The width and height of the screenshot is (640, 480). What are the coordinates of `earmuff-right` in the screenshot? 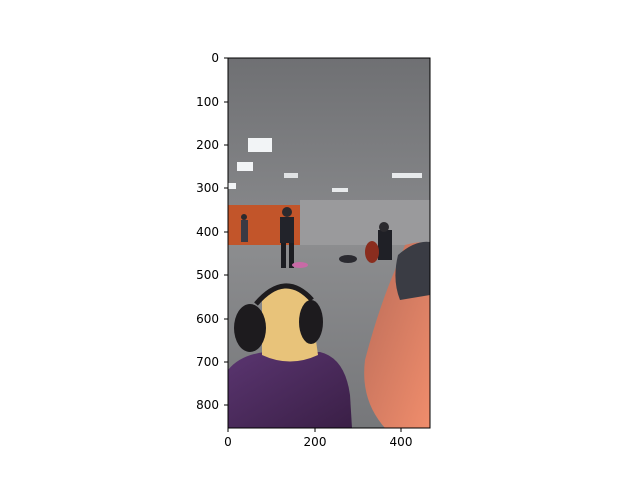 It's located at (311, 322).